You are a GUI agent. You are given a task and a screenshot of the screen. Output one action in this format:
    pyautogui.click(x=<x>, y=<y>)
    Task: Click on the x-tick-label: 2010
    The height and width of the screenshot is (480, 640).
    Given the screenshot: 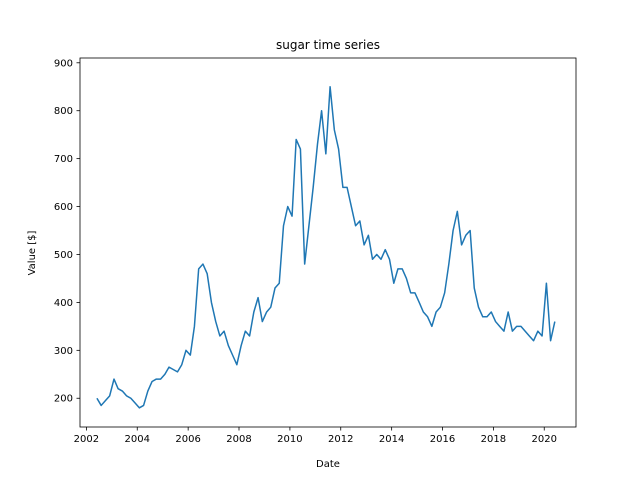 What is the action you would take?
    pyautogui.click(x=289, y=439)
    